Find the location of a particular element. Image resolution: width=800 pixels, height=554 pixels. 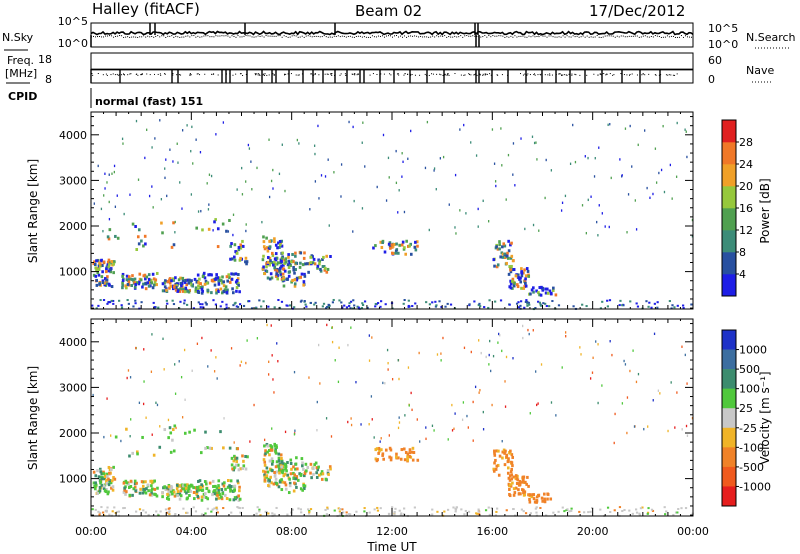

colorbar-tick-label: 4 is located at coordinates (742, 274).